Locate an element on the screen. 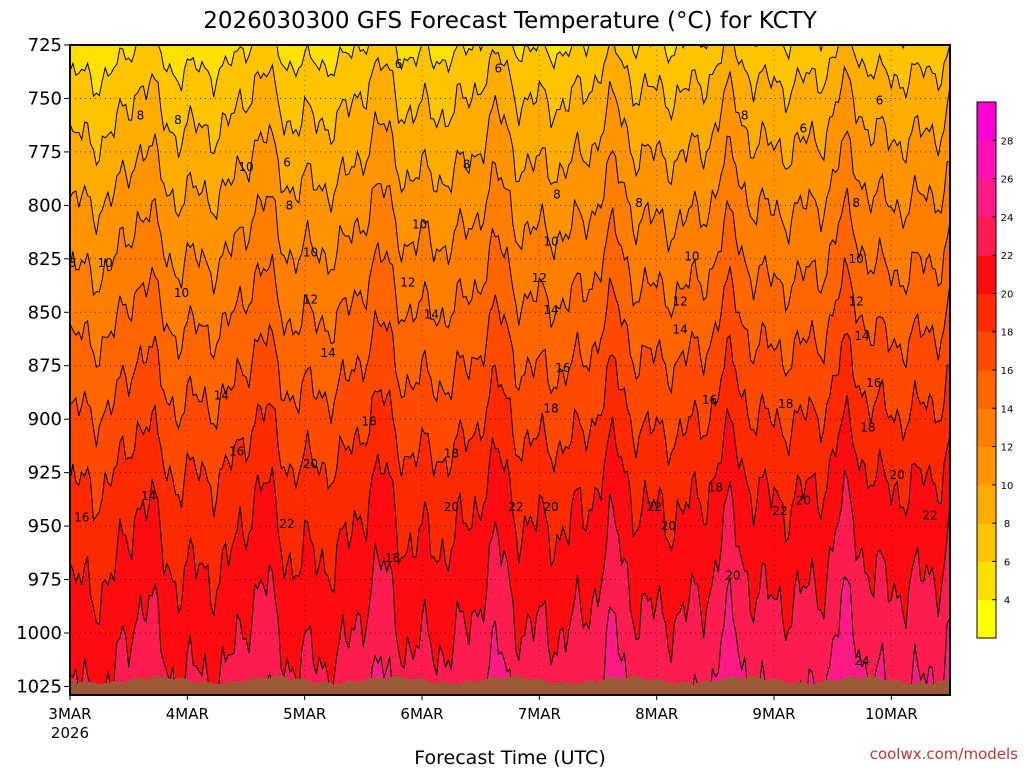 The image size is (1024, 768). colorbar-label: 10 is located at coordinates (1007, 486).